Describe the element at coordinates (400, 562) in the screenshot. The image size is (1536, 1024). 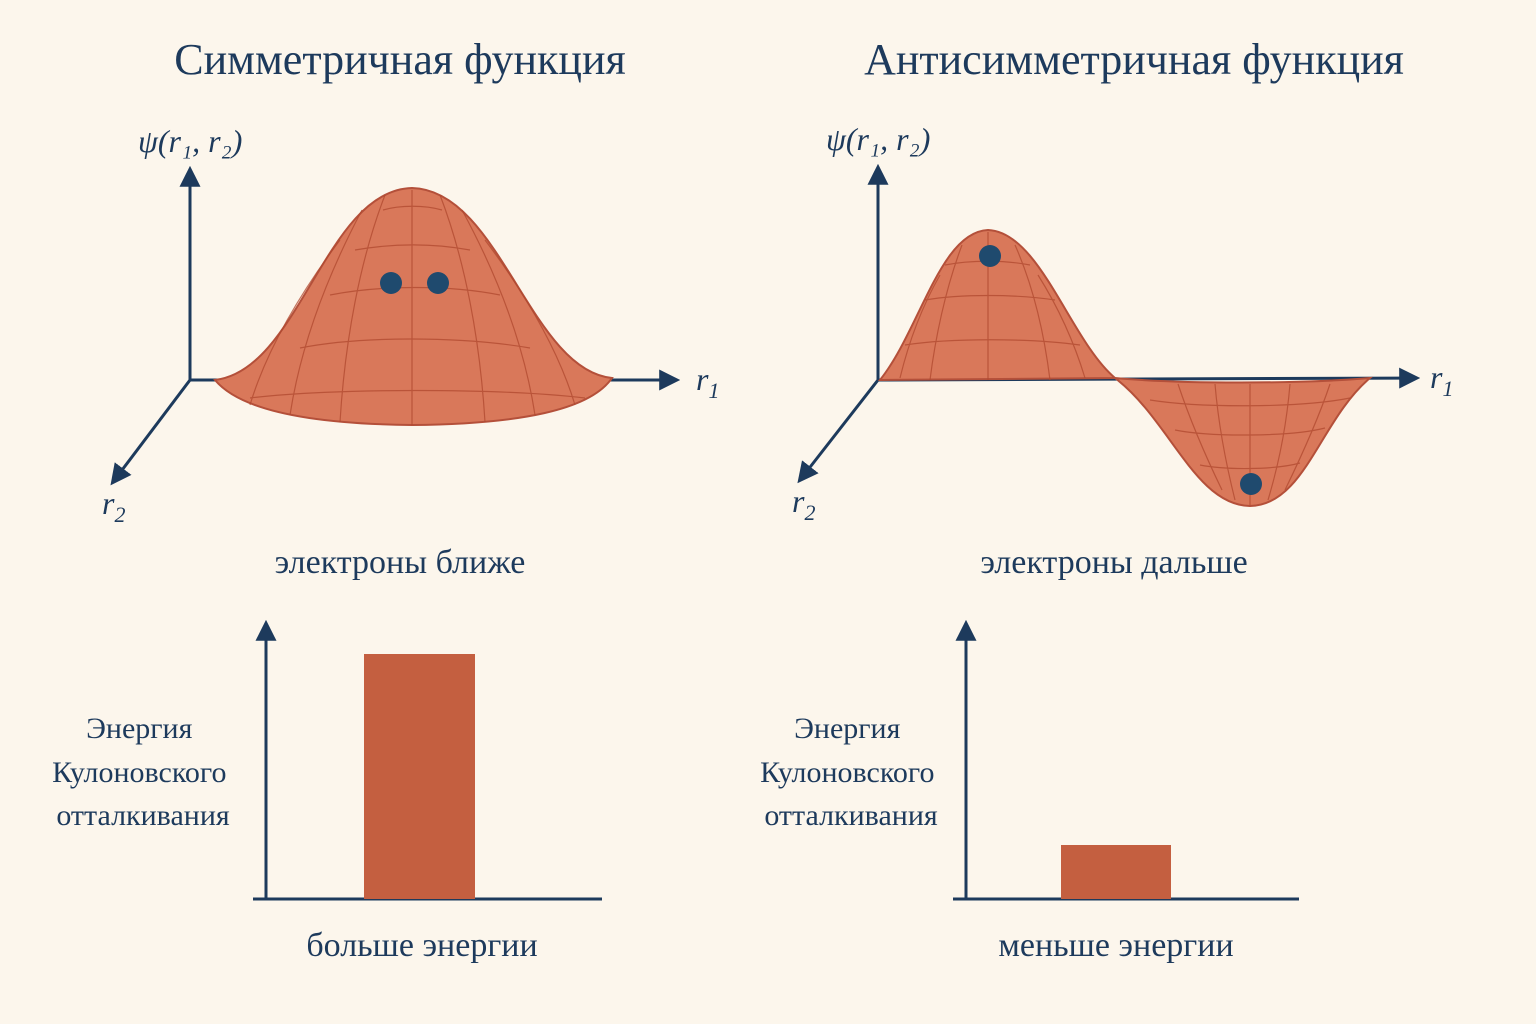
I see `symmetric-caption: электроны ближе` at that location.